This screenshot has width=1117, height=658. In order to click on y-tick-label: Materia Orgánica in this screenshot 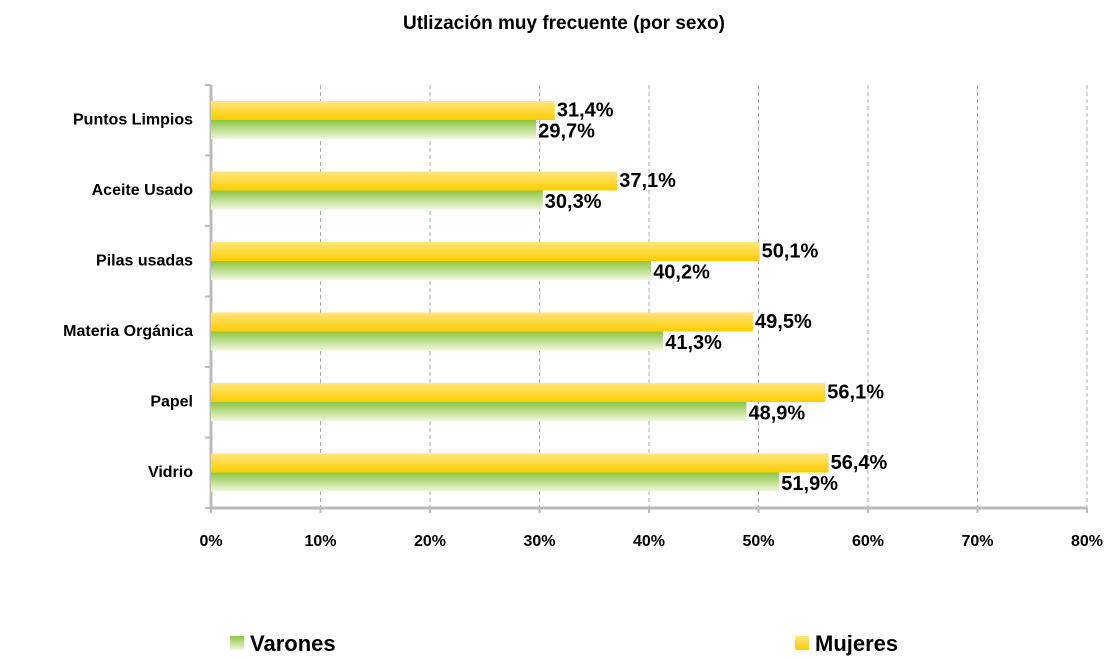, I will do `click(128, 331)`.